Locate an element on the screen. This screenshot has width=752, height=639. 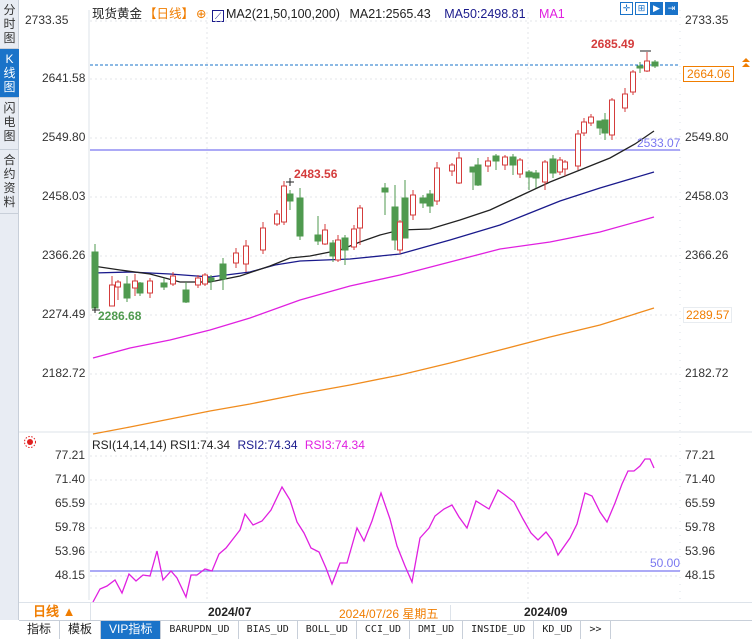
tab-cci: CCI_UD is located at coordinates (384, 630).